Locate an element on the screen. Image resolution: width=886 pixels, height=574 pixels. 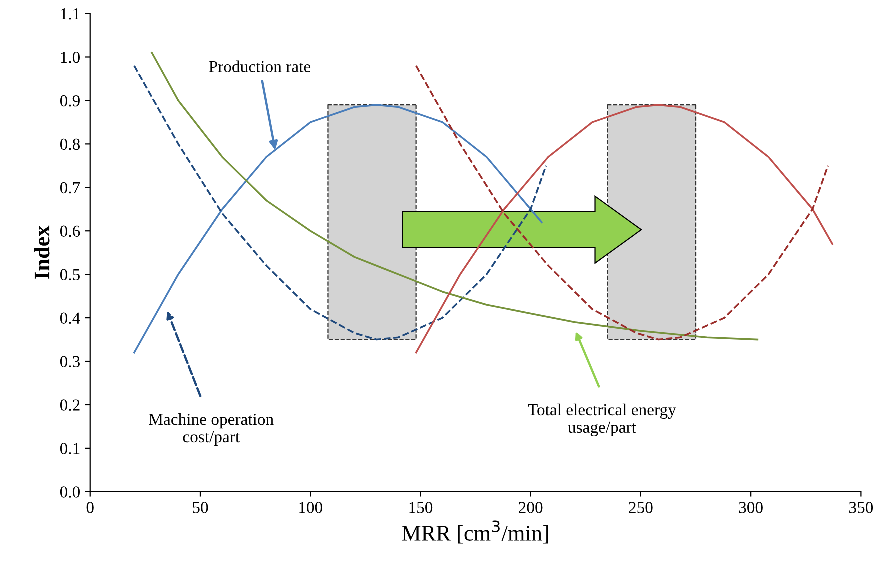
y-tick-label: 0.2 is located at coordinates (70, 406).